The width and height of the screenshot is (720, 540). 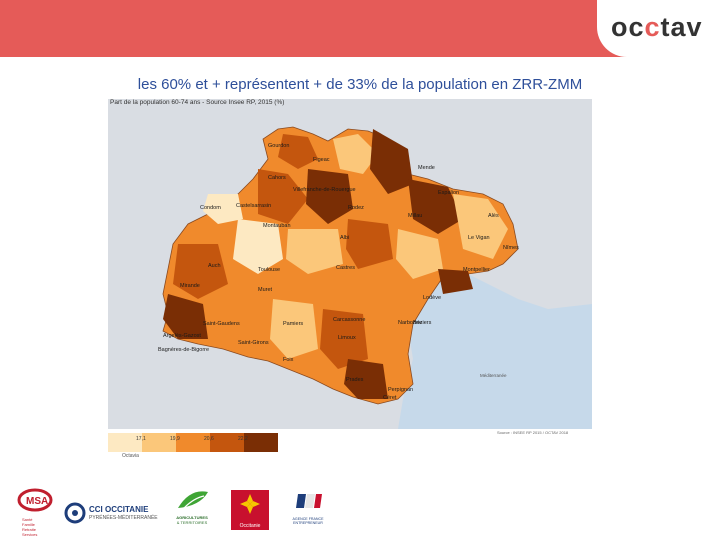 What do you see at coordinates (192, 510) in the screenshot?
I see `agriculture-logo: AGRICULTURES & TERRITOIRES` at bounding box center [192, 510].